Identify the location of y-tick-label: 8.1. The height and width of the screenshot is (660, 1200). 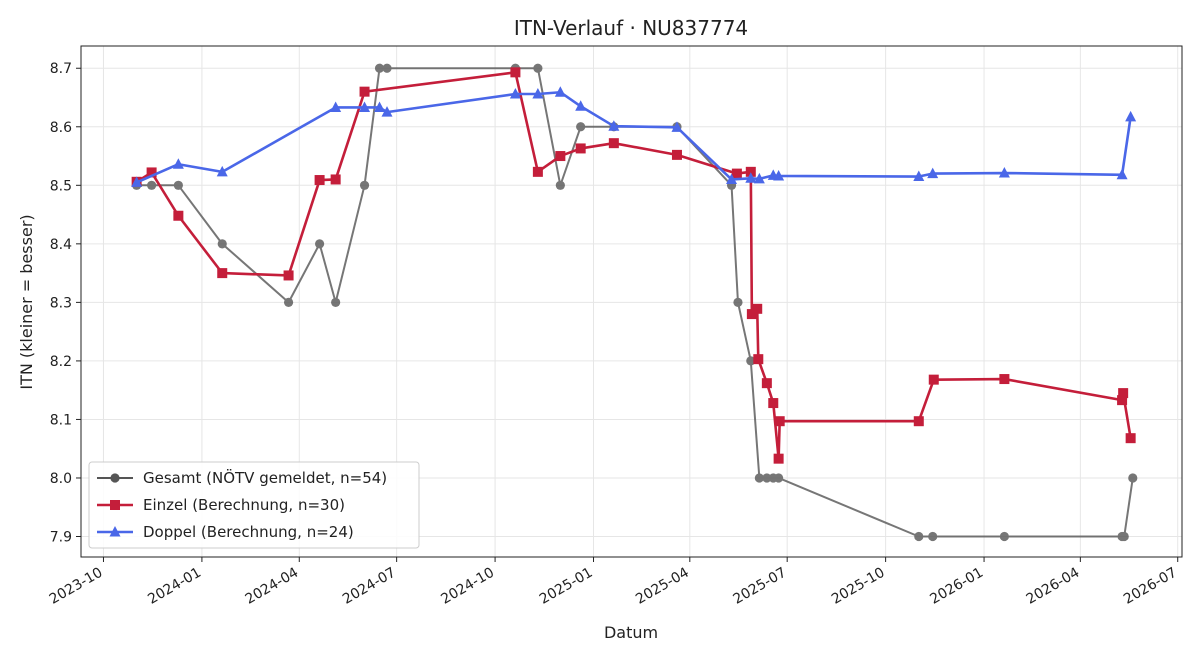
(61, 420).